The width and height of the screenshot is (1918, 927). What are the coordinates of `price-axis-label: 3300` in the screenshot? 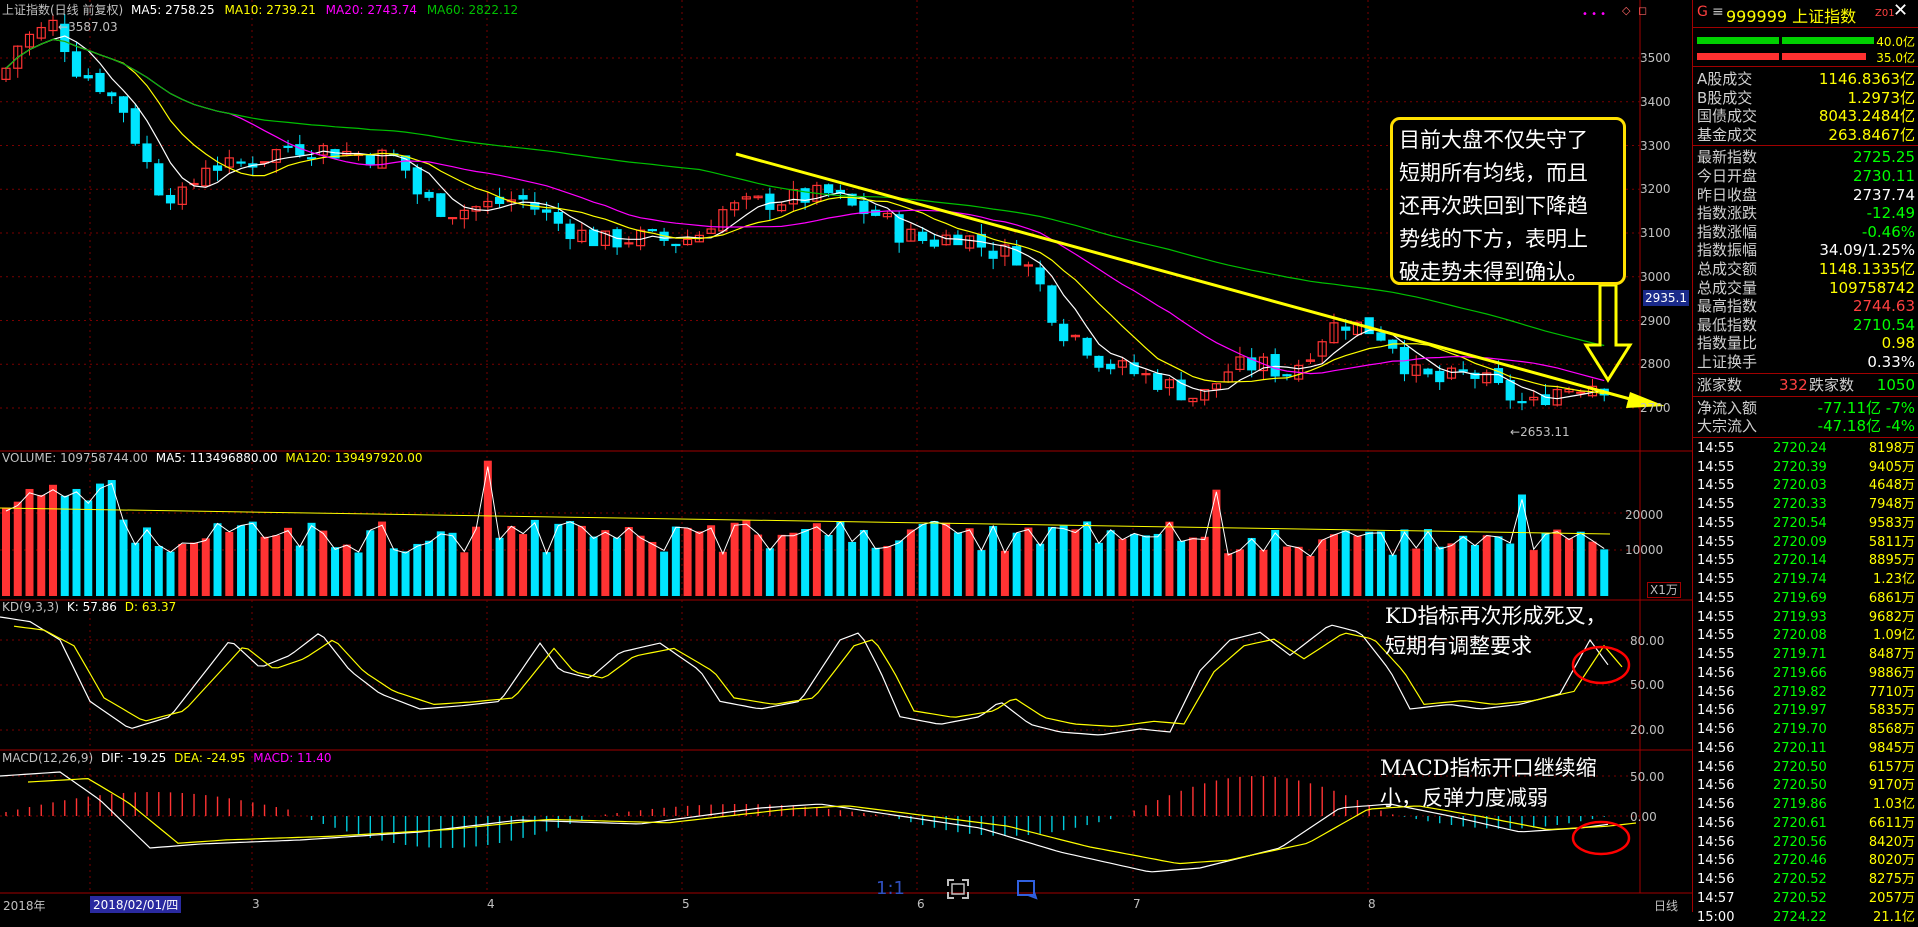 It's located at (1655, 145).